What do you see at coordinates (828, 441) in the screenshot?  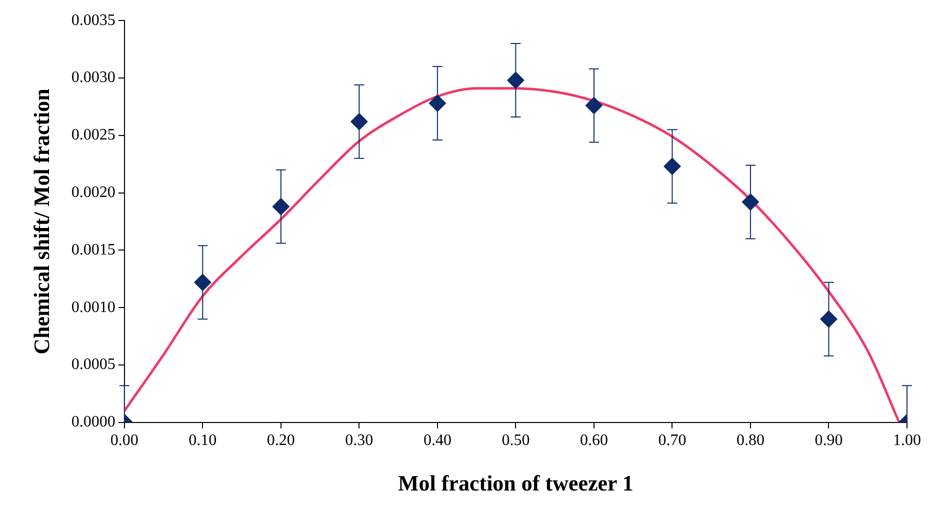 I see `x-tick-label: 0.90` at bounding box center [828, 441].